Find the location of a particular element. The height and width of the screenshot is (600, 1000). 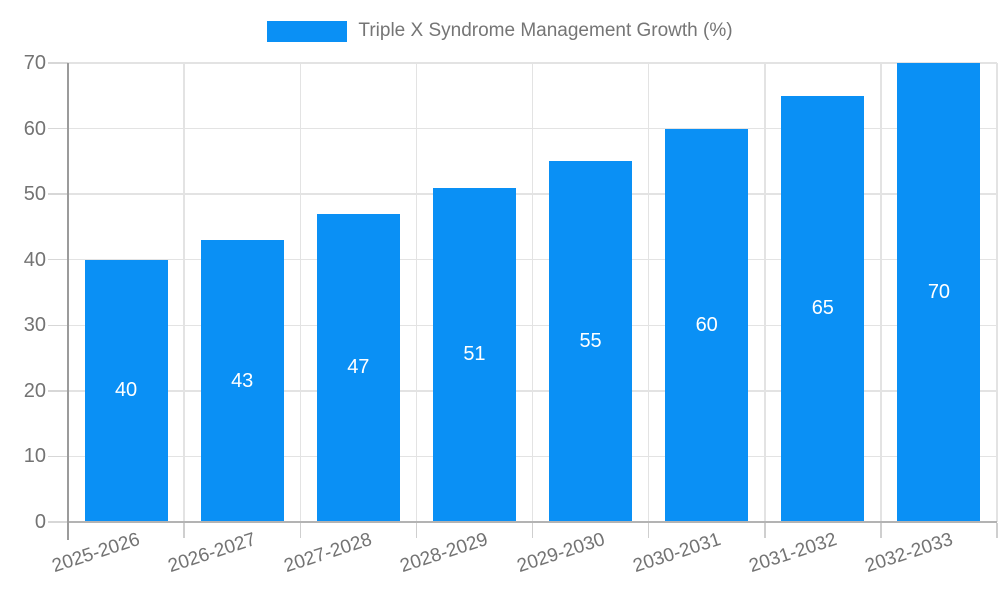

bar: 55 is located at coordinates (591, 341).